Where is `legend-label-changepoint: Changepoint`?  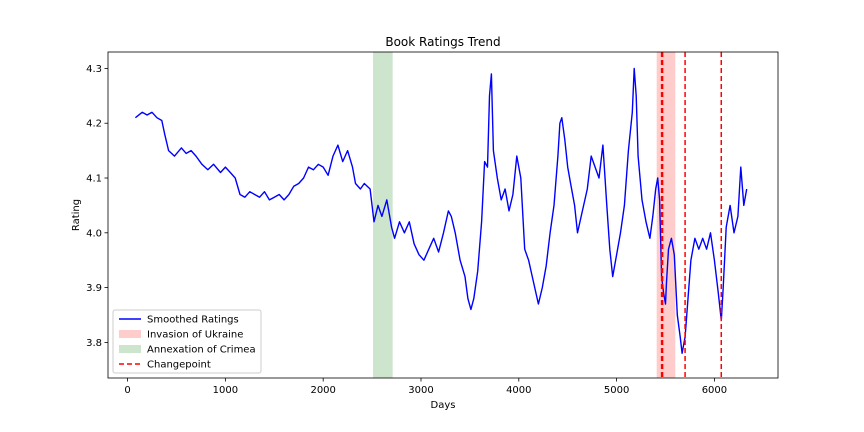 legend-label-changepoint: Changepoint is located at coordinates (179, 365).